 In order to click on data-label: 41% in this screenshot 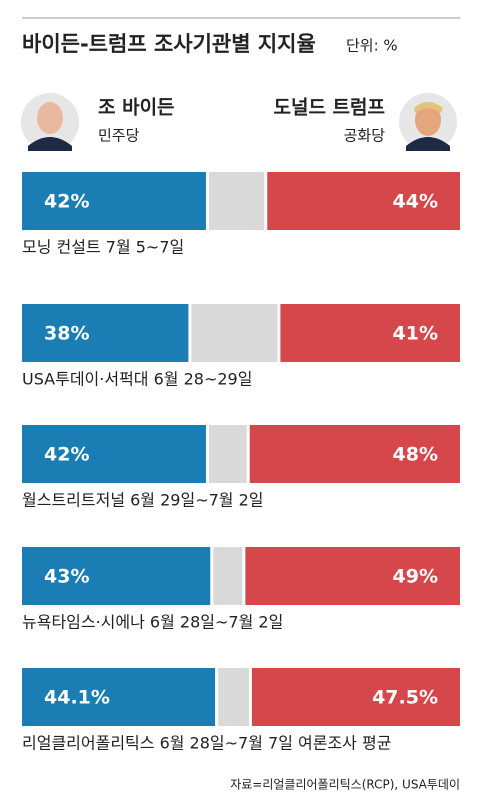, I will do `click(415, 334)`.